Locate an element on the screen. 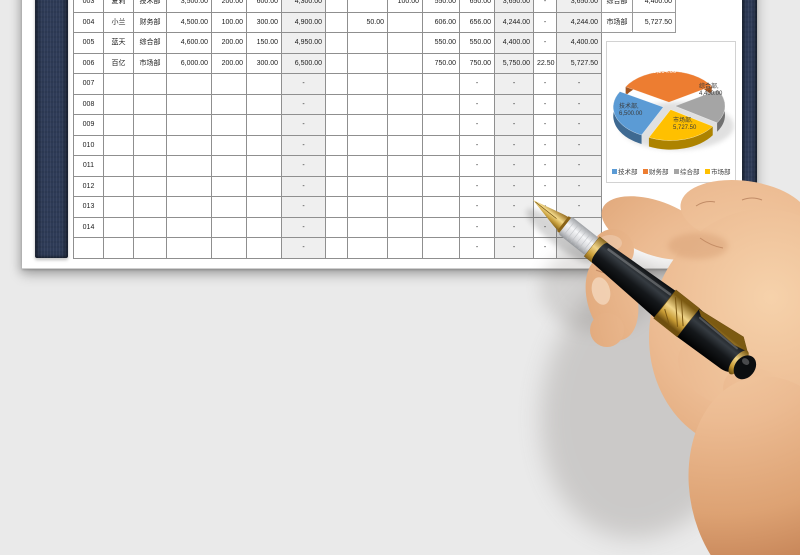 Image resolution: width=800 pixels, height=555 pixels. table-cell: 技术部 is located at coordinates (150, 6).